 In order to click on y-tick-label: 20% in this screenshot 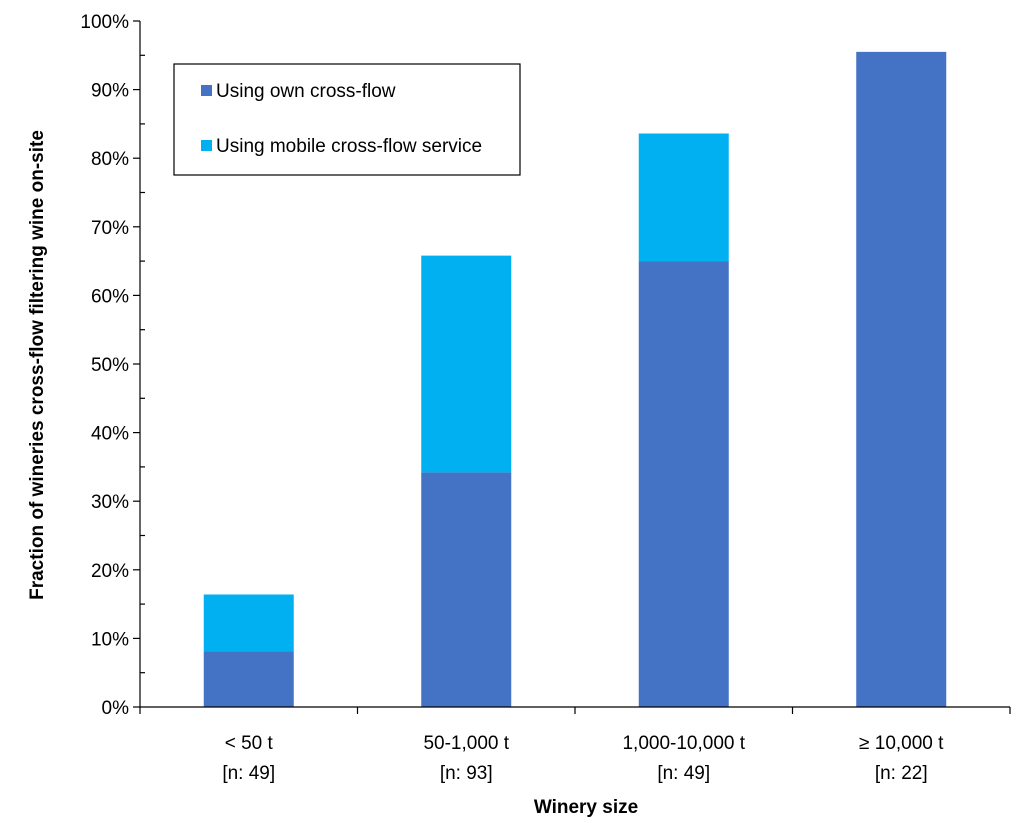, I will do `click(110, 571)`.